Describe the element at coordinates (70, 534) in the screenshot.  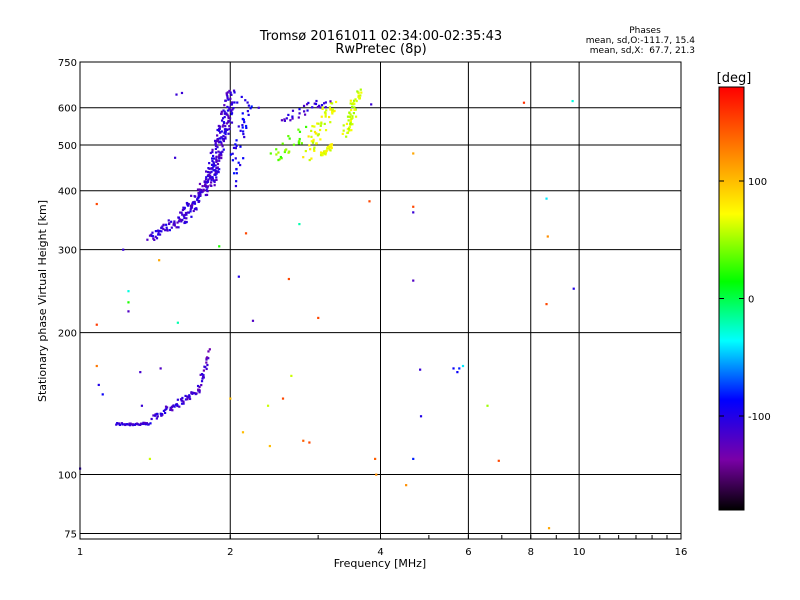
I see `y-tick-label: 75` at that location.